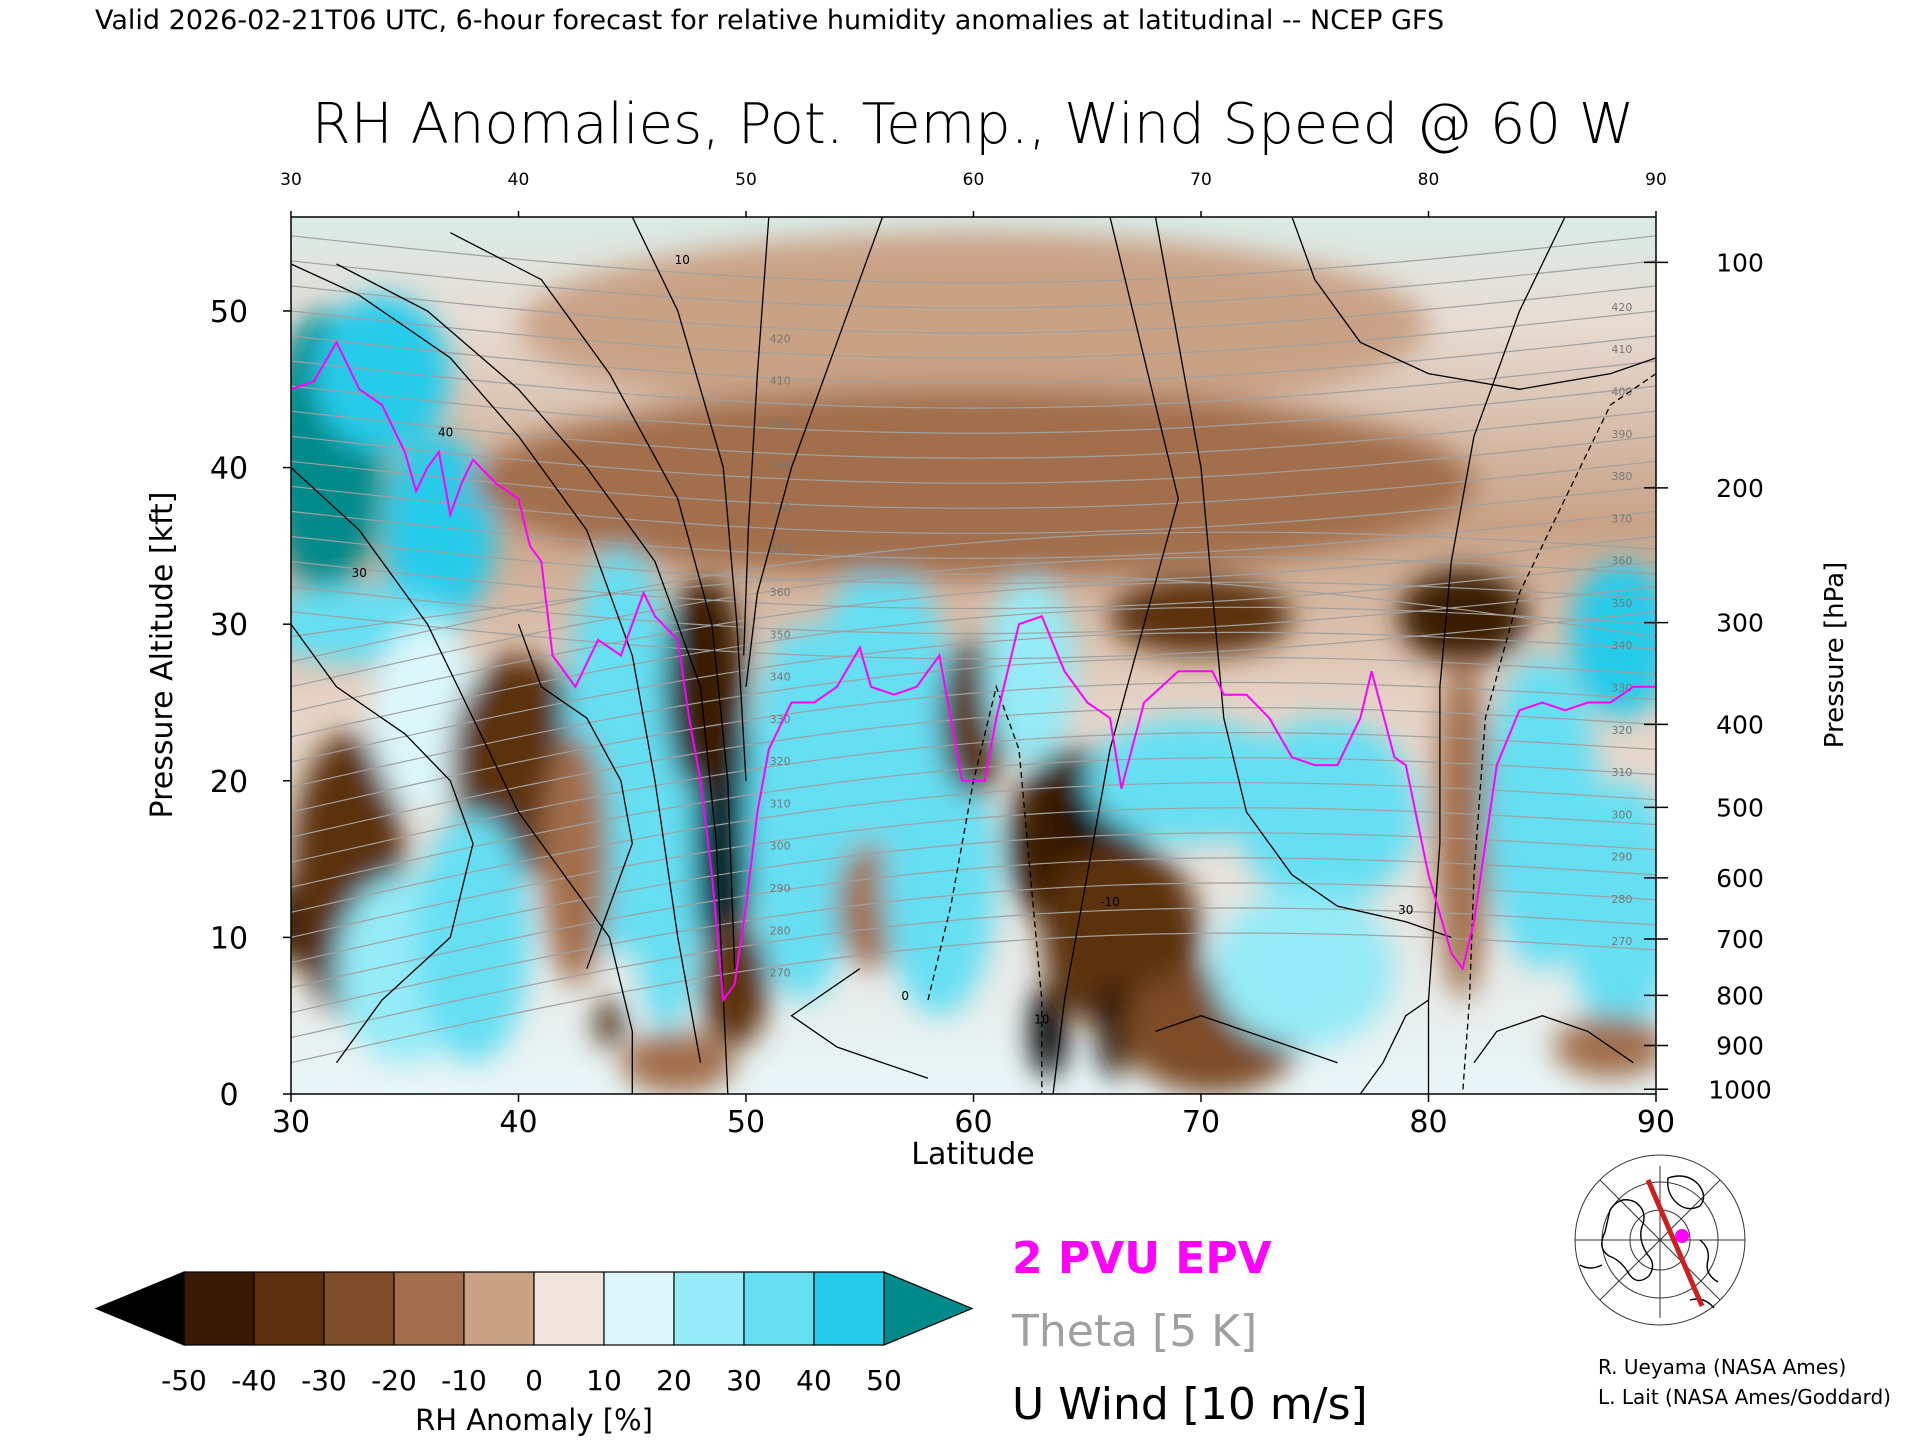 This screenshot has height=1440, width=1920. Describe the element at coordinates (1134, 1331) in the screenshot. I see `legend-theta: Theta [5 K]` at that location.